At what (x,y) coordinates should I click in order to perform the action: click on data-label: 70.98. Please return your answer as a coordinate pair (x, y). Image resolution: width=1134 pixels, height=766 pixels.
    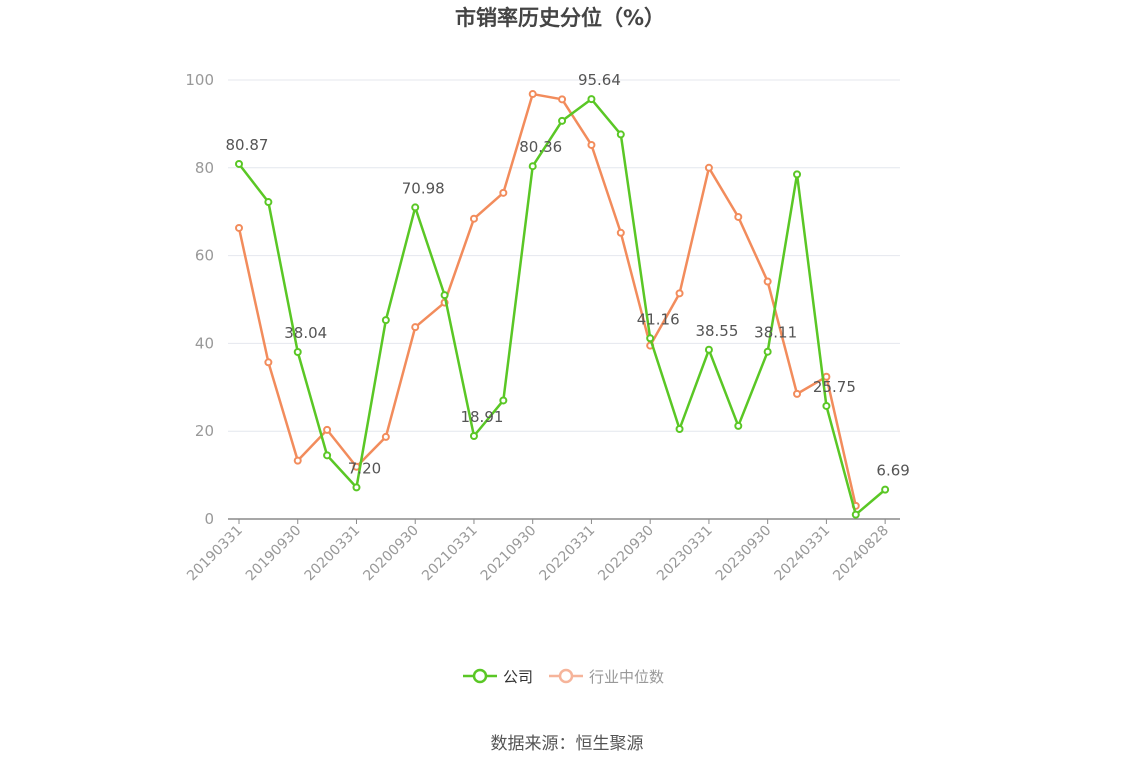
    Looking at the image, I should click on (423, 188).